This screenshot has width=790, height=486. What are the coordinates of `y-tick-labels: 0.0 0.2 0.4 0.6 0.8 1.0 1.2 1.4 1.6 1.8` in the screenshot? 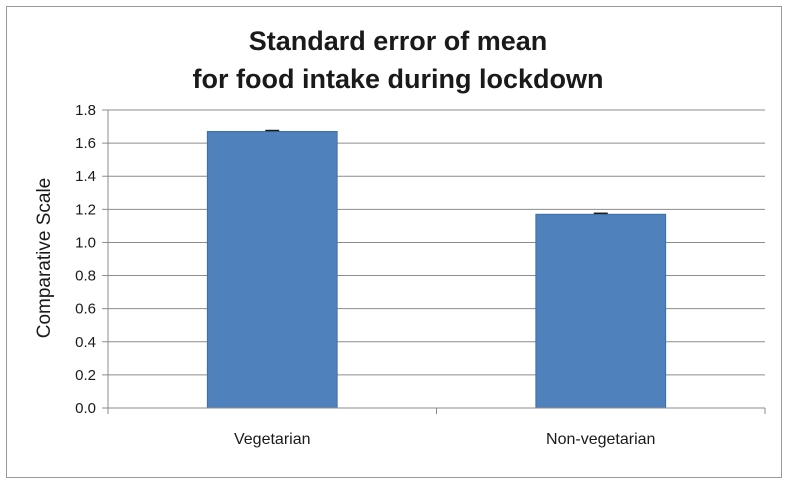 It's located at (85, 259).